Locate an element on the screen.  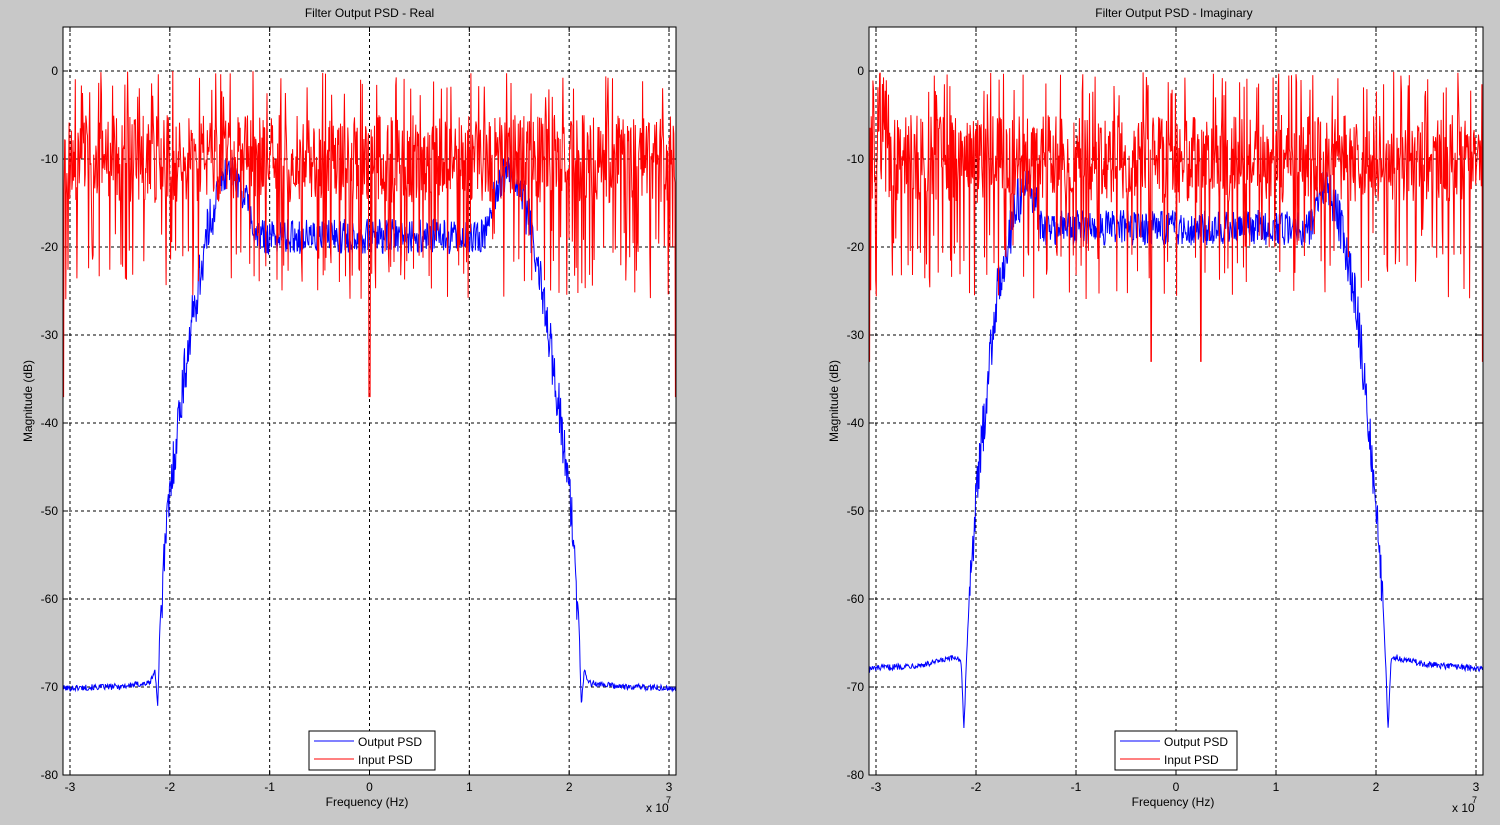
chart-title: Filter Output PSD - Real is located at coordinates (369, 13).